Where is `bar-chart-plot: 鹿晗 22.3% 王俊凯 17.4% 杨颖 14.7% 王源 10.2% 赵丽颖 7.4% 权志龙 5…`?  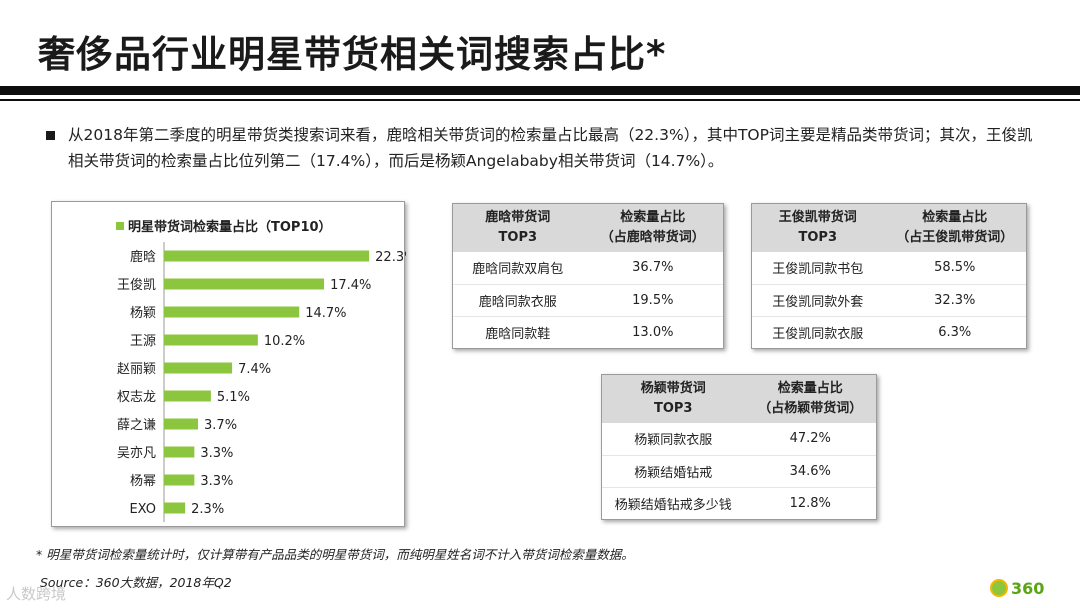 bar-chart-plot: 鹿晗 22.3% 王俊凯 17.4% 杨颖 14.7% 王源 10.2% 赵丽颖 7.4% 权志龙 5… is located at coordinates (261, 382).